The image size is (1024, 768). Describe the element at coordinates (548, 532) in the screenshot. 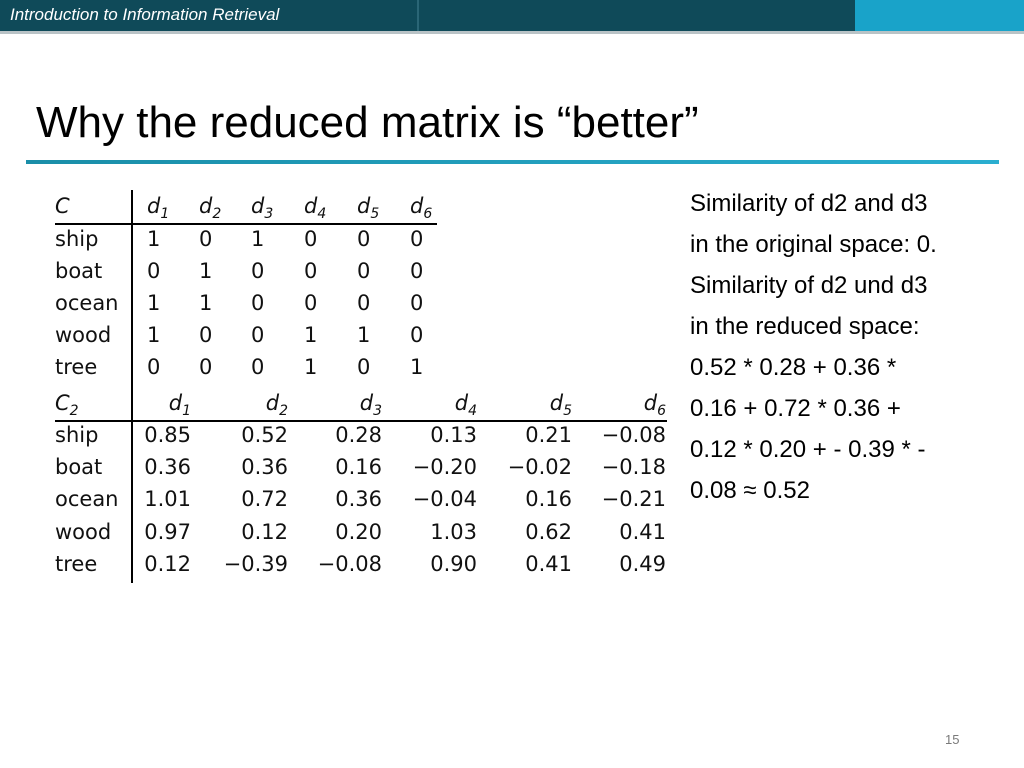

I see `cell: 0.62` at that location.